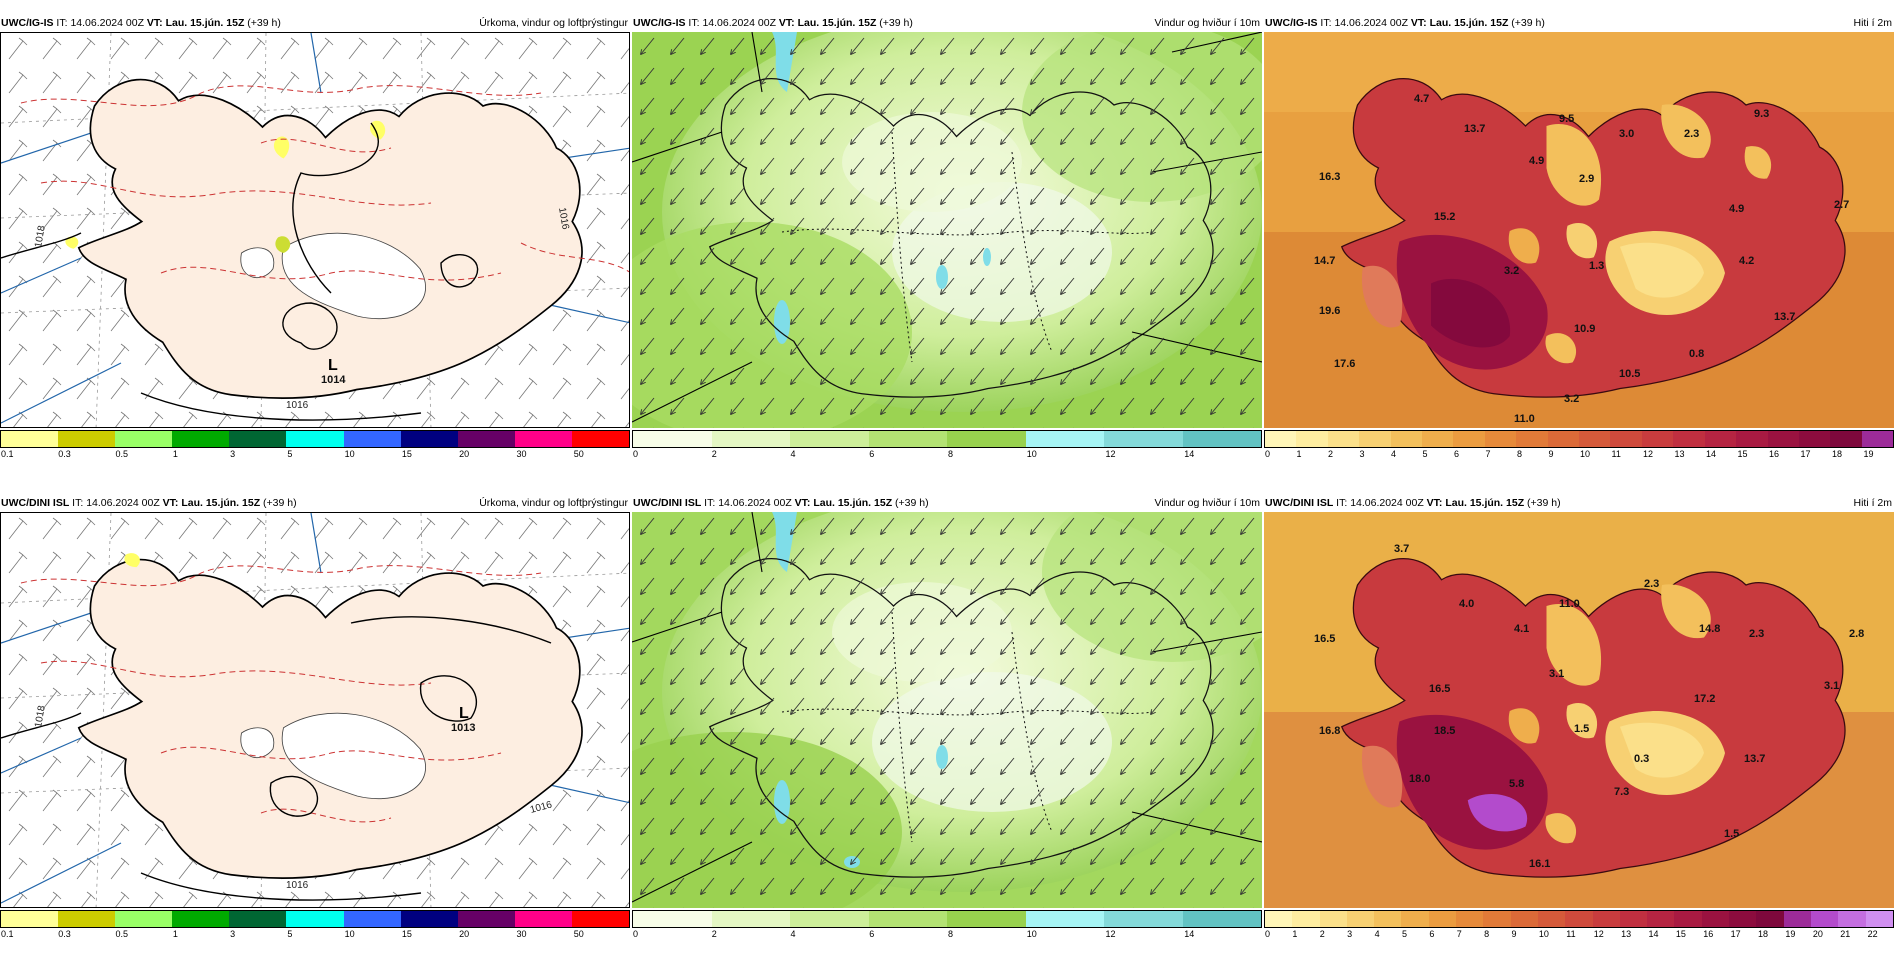 The image size is (1900, 954). What do you see at coordinates (1329, 311) in the screenshot?
I see `temperature-value-label: 19.6` at bounding box center [1329, 311].